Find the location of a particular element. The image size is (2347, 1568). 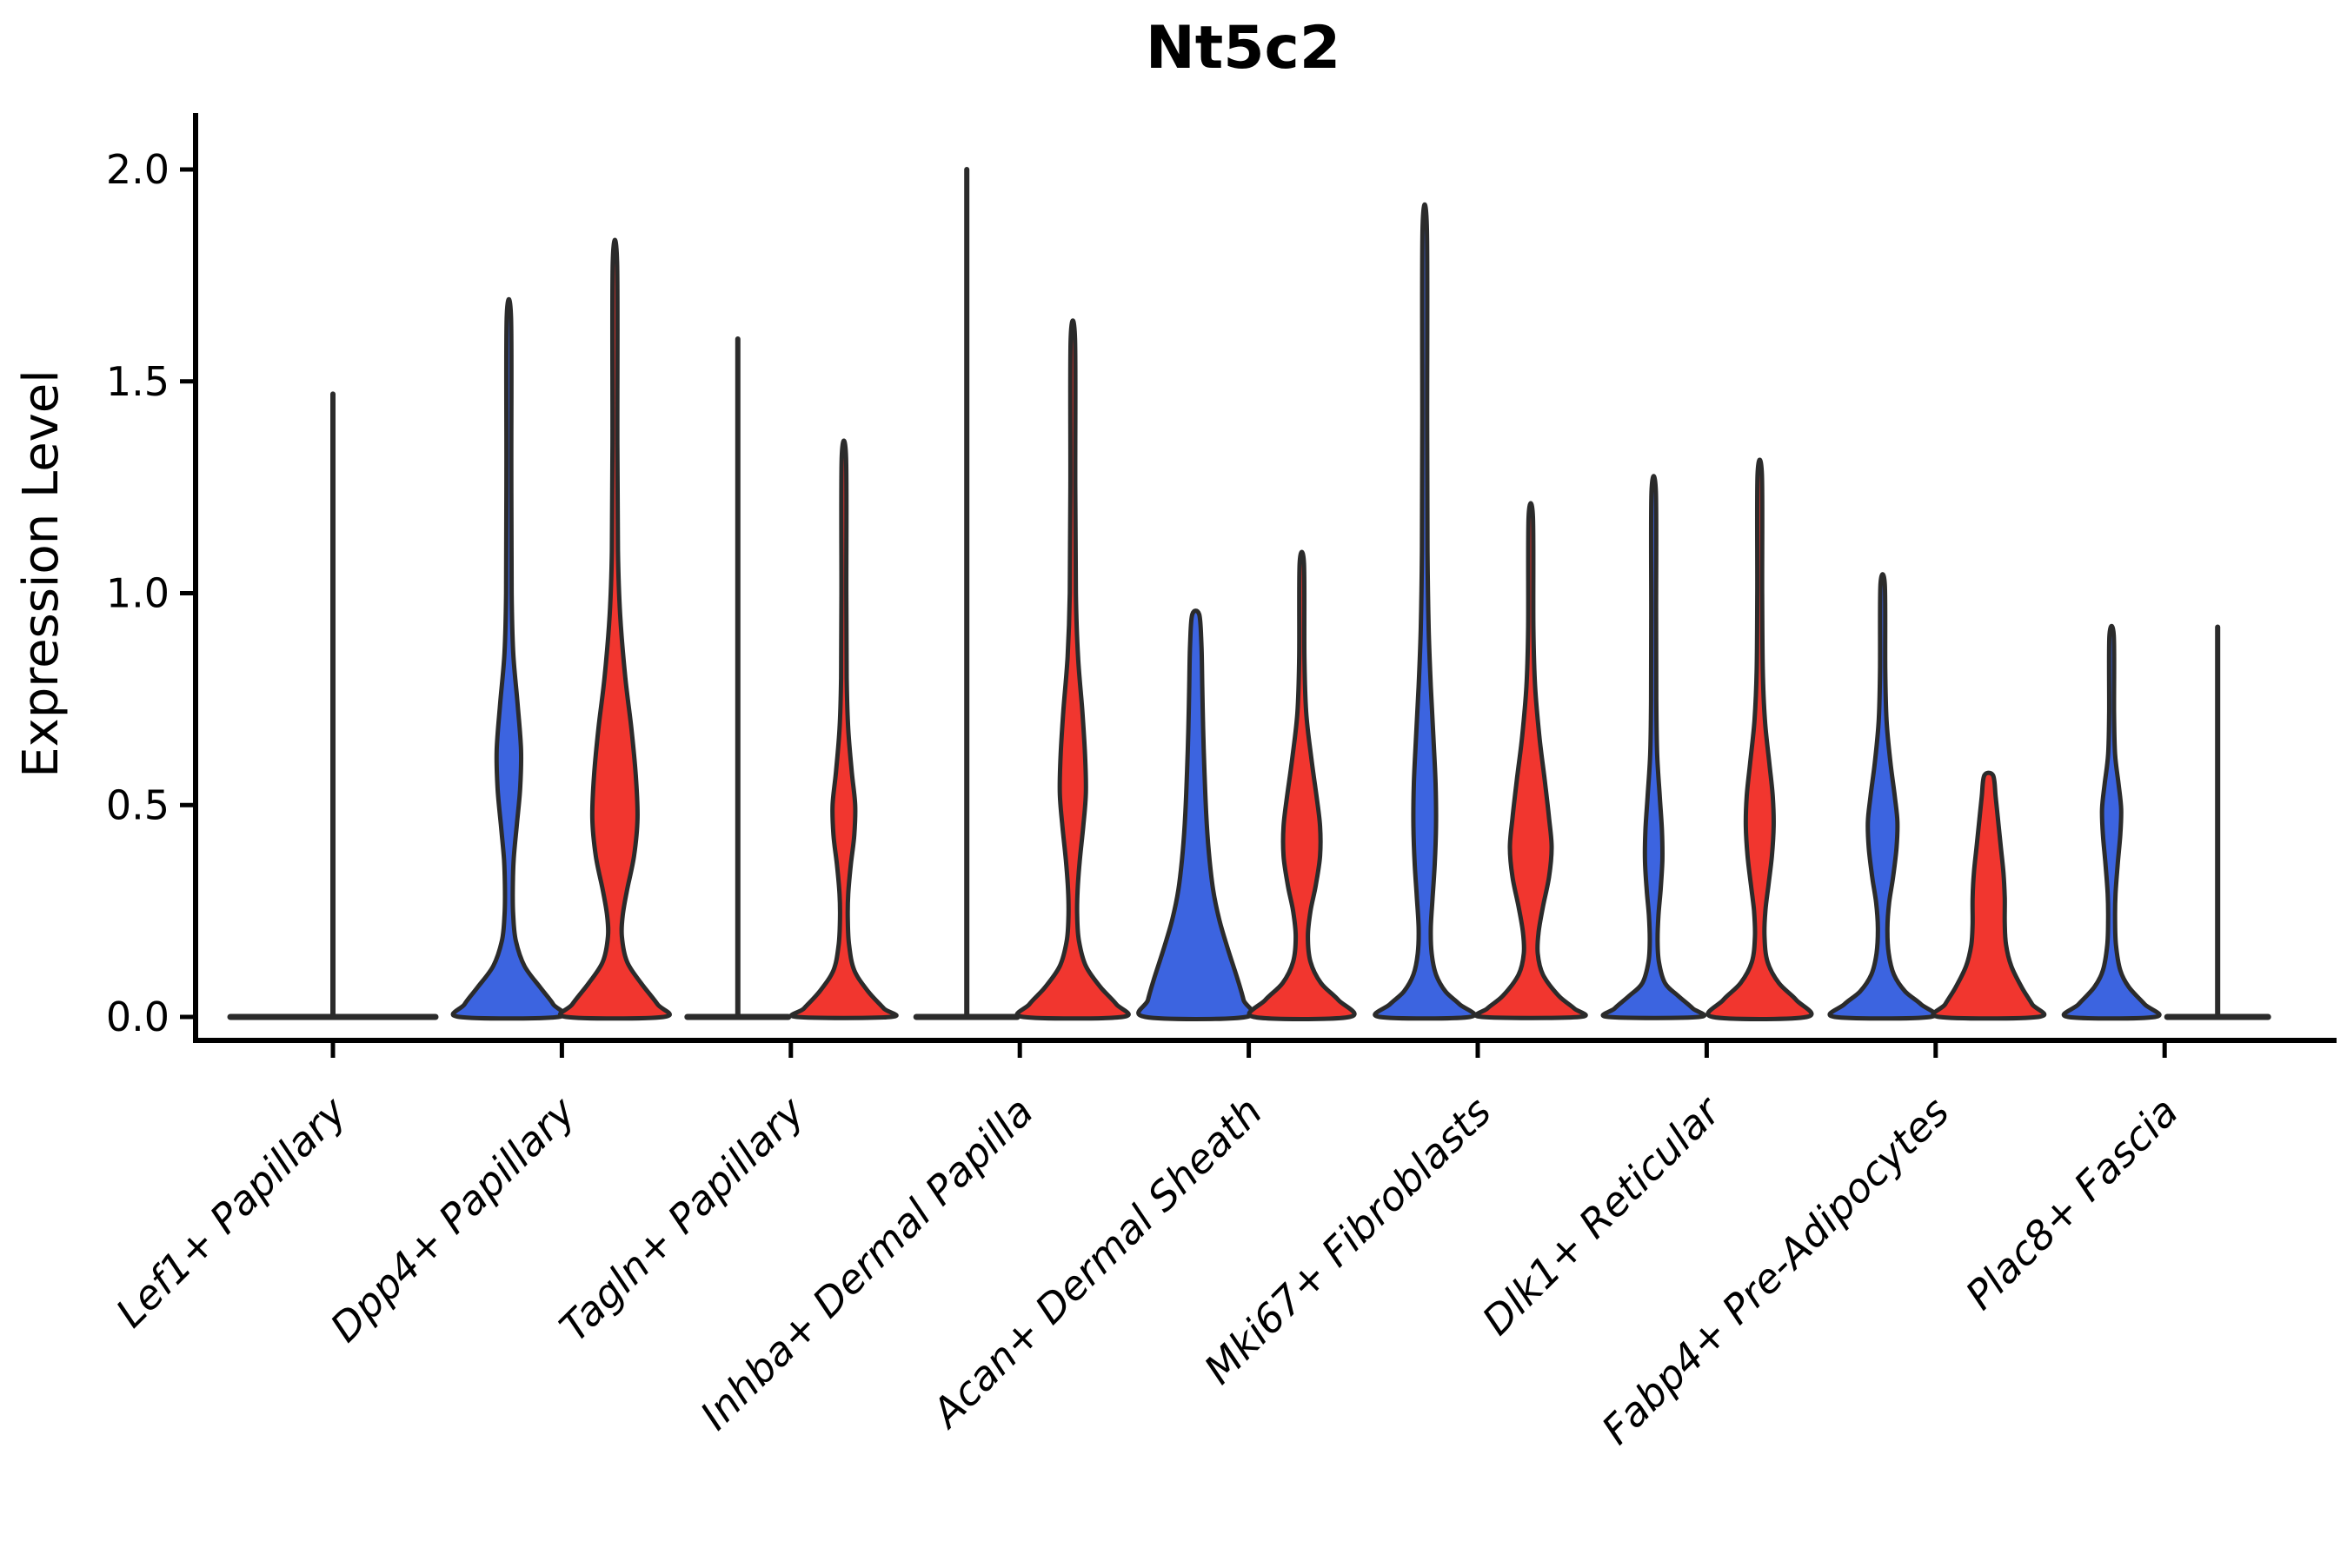

violin-fabp4-blue is located at coordinates (1882, 796).